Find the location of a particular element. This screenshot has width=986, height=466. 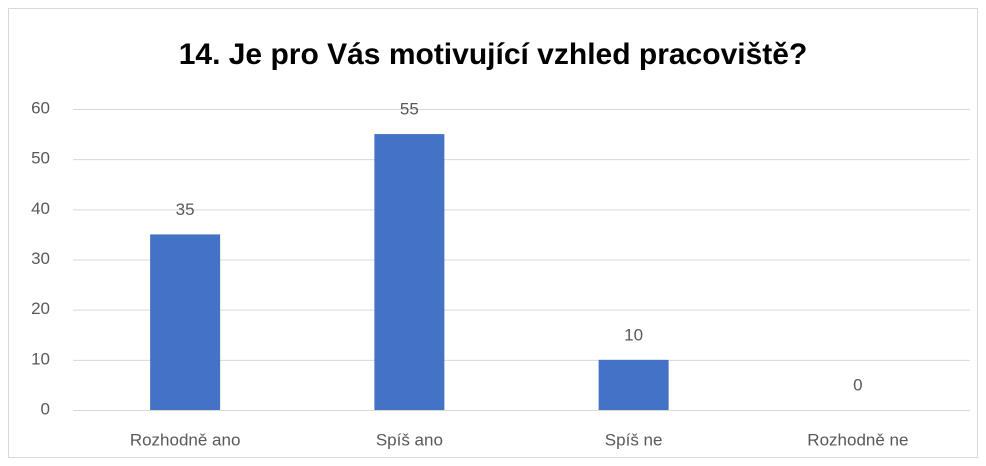

y-tick-label: 40 is located at coordinates (40, 208).